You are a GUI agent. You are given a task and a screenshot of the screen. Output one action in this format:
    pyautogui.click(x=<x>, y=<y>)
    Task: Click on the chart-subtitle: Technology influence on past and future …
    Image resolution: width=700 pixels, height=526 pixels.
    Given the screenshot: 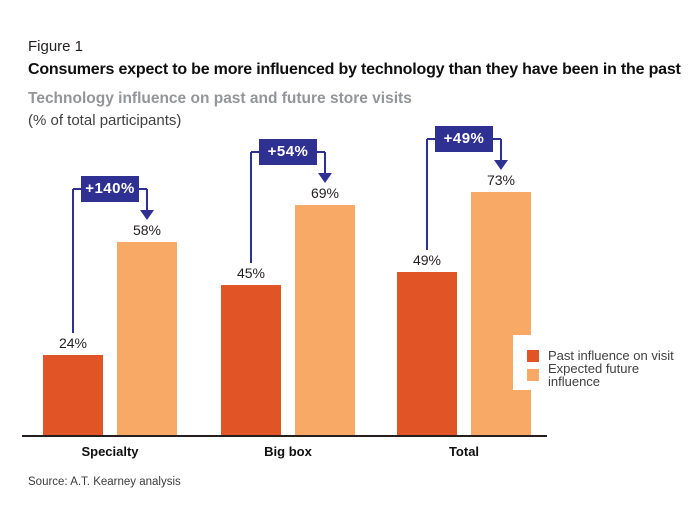 What is the action you would take?
    pyautogui.click(x=220, y=98)
    